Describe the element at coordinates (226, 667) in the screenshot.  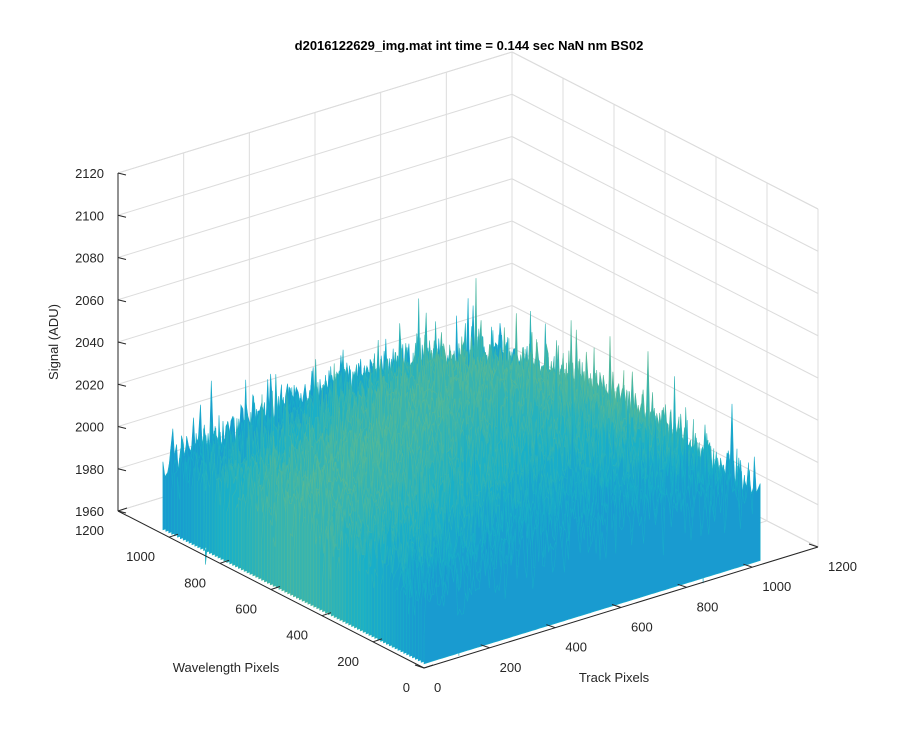
I see `y-axis-label: Wavelength Pixels` at that location.